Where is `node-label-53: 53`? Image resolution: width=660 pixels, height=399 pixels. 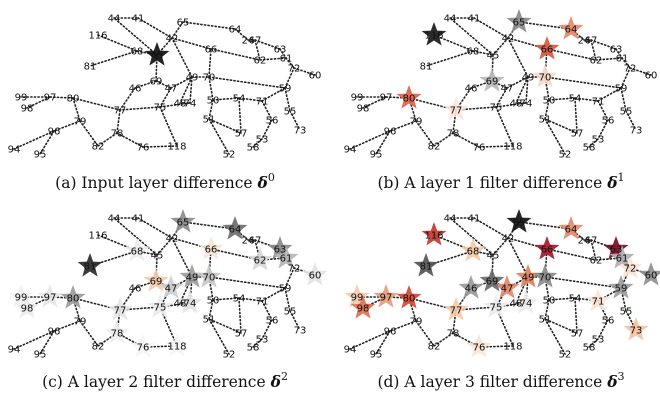
node-label-53: 53 is located at coordinates (598, 340).